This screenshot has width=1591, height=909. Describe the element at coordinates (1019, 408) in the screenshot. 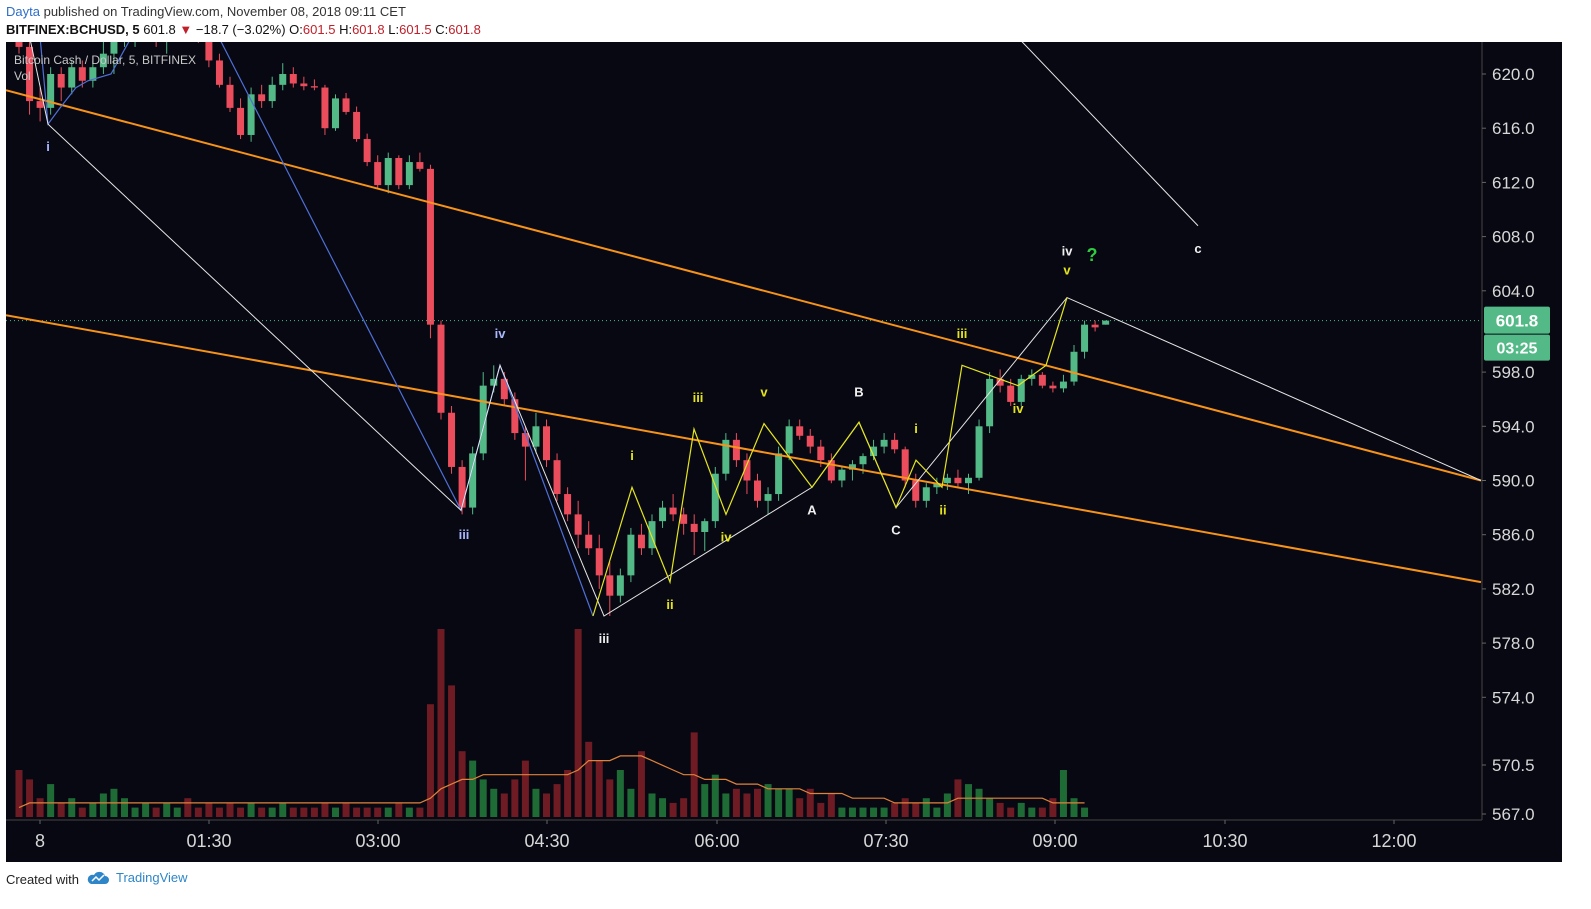

I see `wave-label: iv` at that location.